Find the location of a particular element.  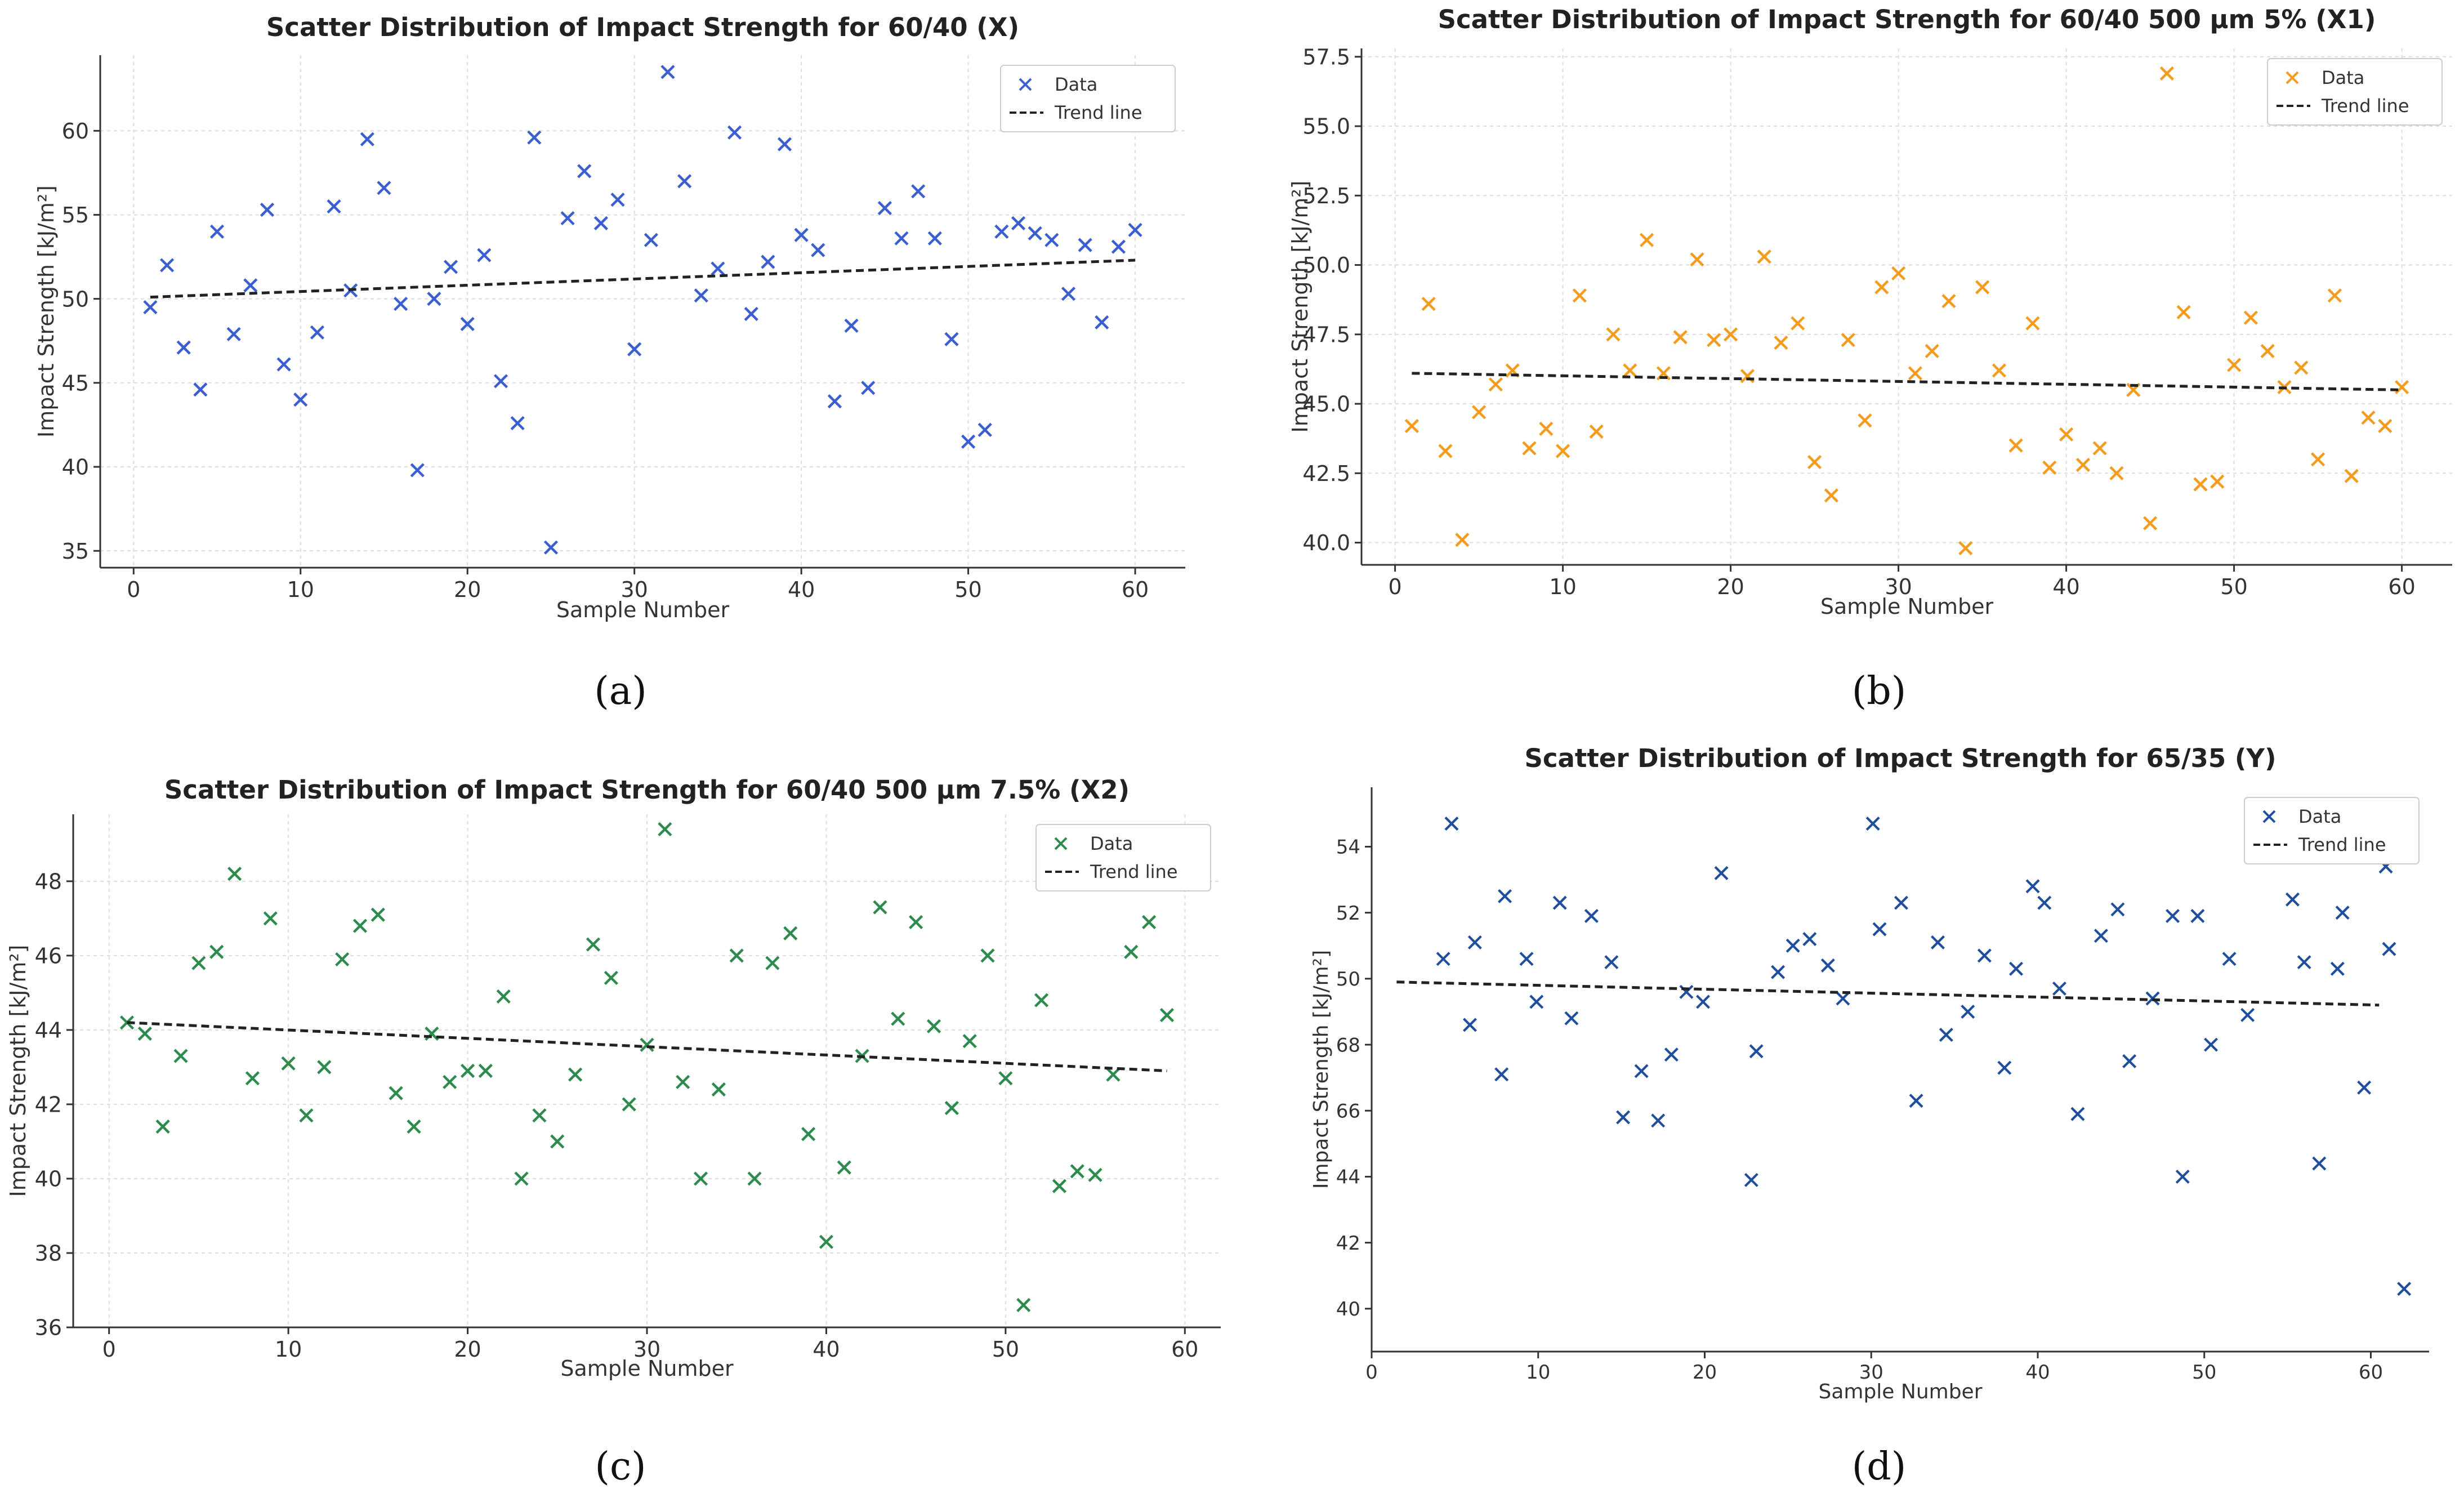

y-tick-label: 48 is located at coordinates (48, 882).